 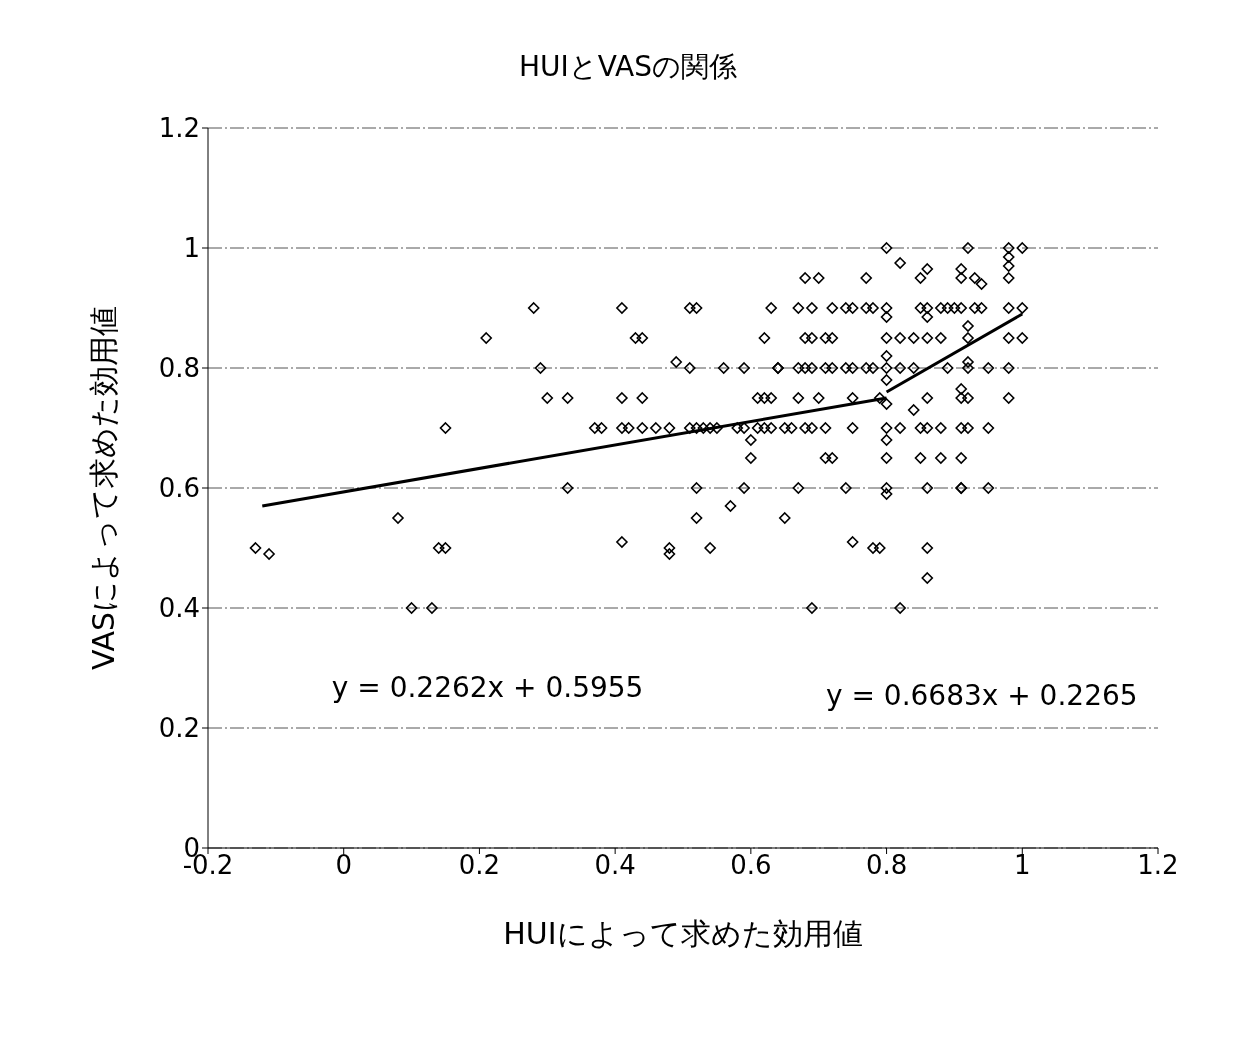 What do you see at coordinates (886, 865) in the screenshot?
I see `x-tick-label: 0.8` at bounding box center [886, 865].